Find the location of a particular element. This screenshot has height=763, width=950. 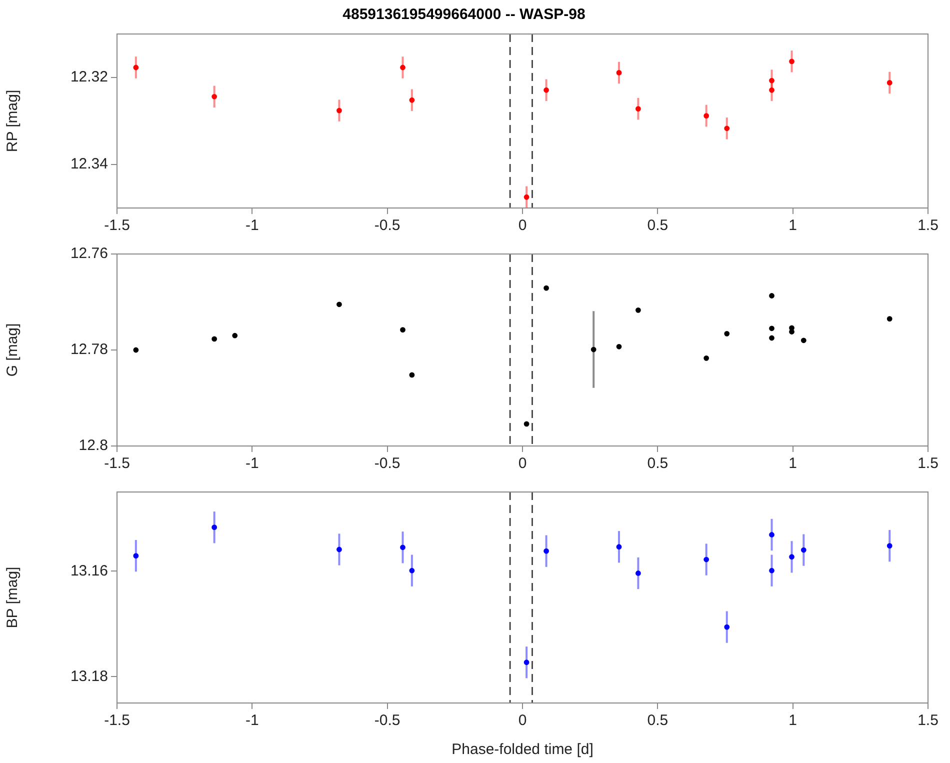

y-tick-label: 12.78 is located at coordinates (89, 349).